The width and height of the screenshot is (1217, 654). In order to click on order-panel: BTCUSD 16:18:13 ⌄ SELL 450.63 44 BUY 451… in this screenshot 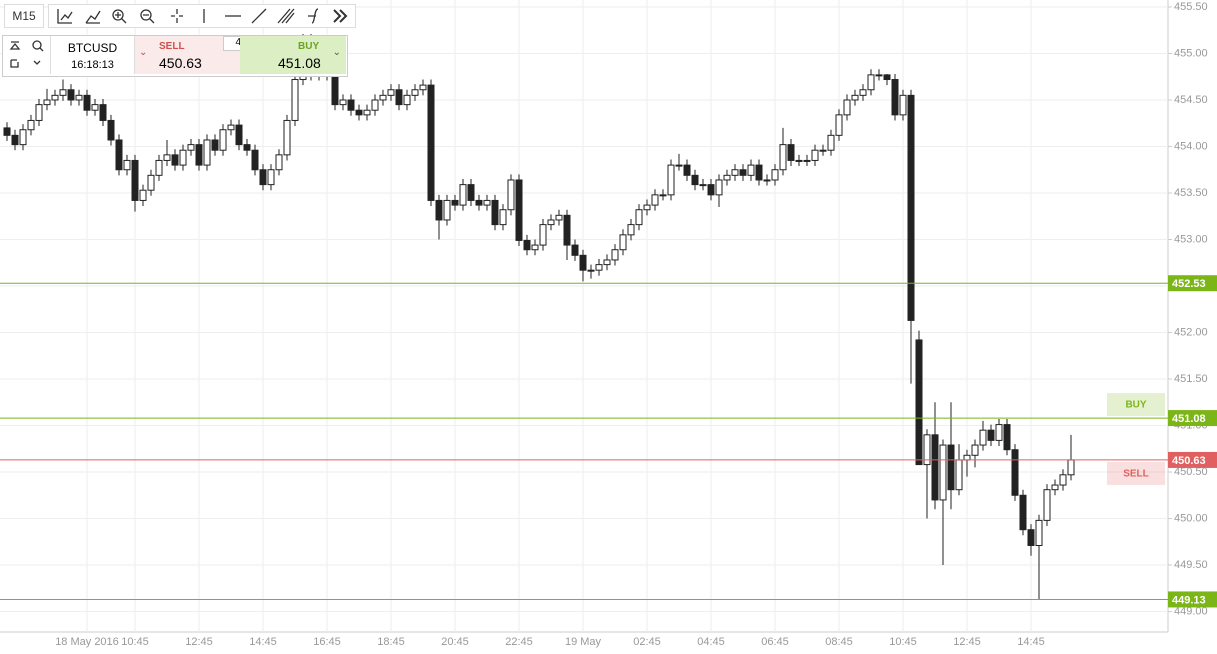, I will do `click(175, 56)`.